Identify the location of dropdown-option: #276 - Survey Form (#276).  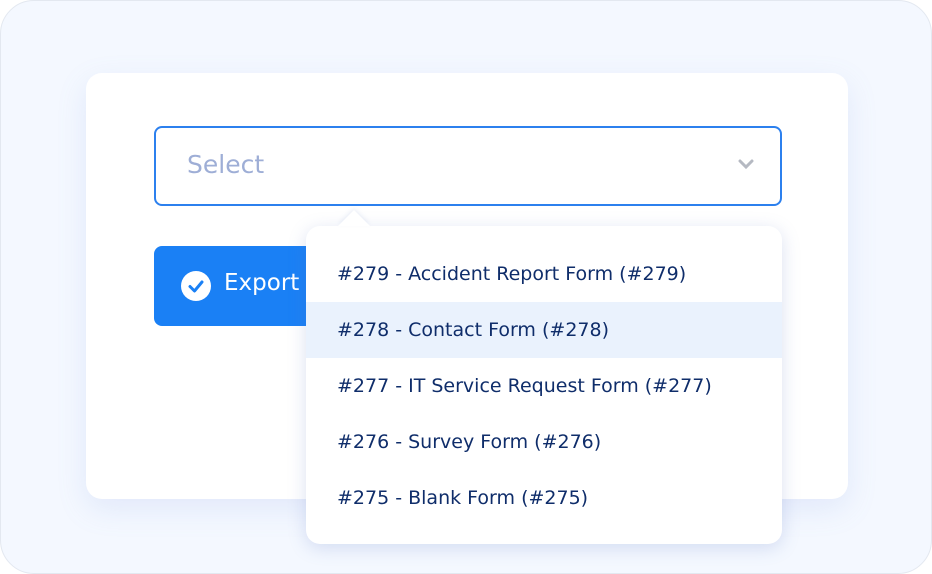
(469, 442).